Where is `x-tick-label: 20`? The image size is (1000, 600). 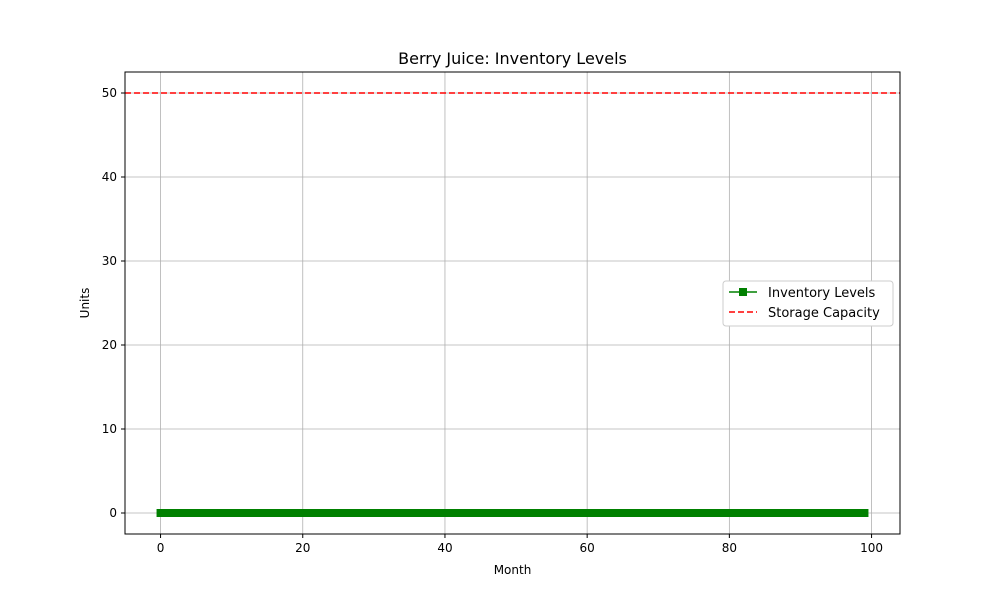 x-tick-label: 20 is located at coordinates (302, 548).